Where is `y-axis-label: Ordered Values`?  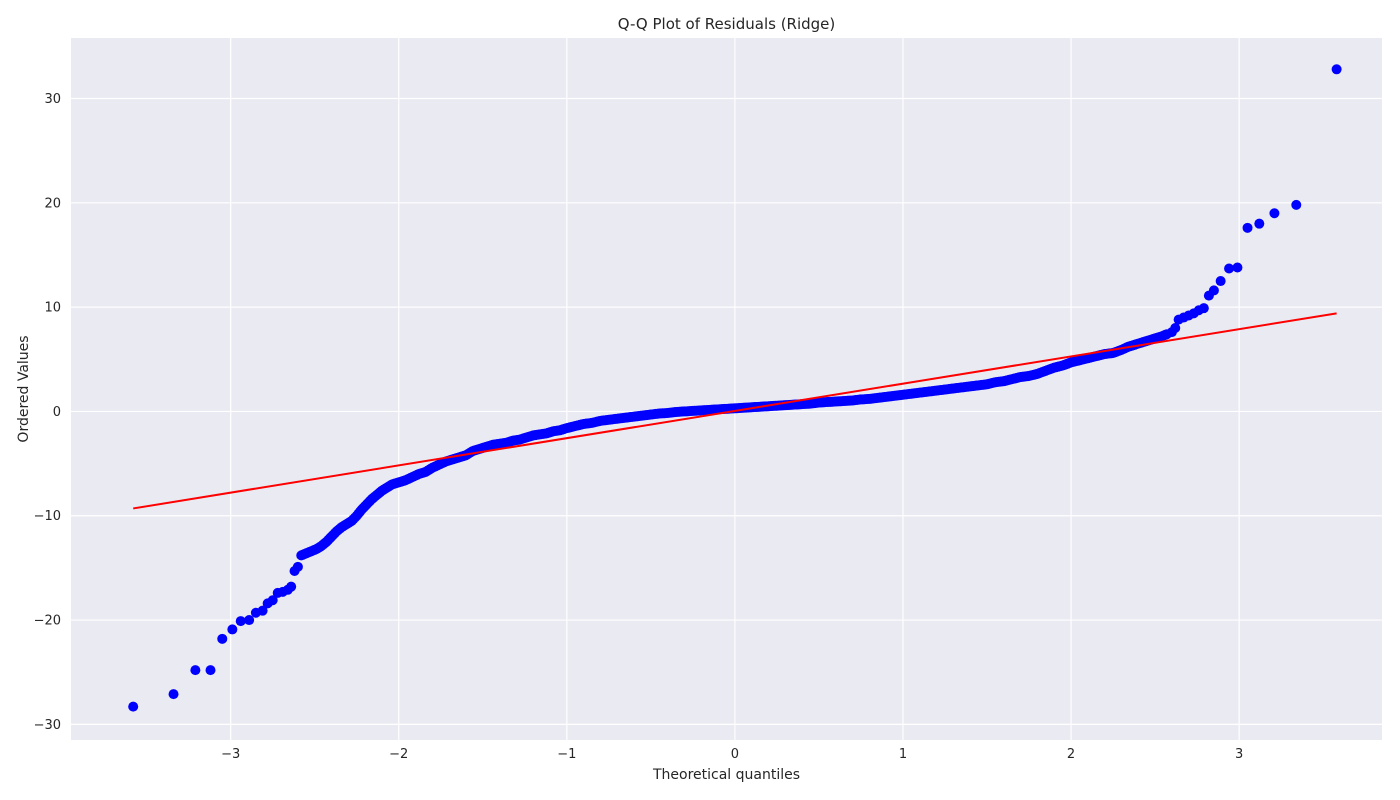
y-axis-label: Ordered Values is located at coordinates (24, 388).